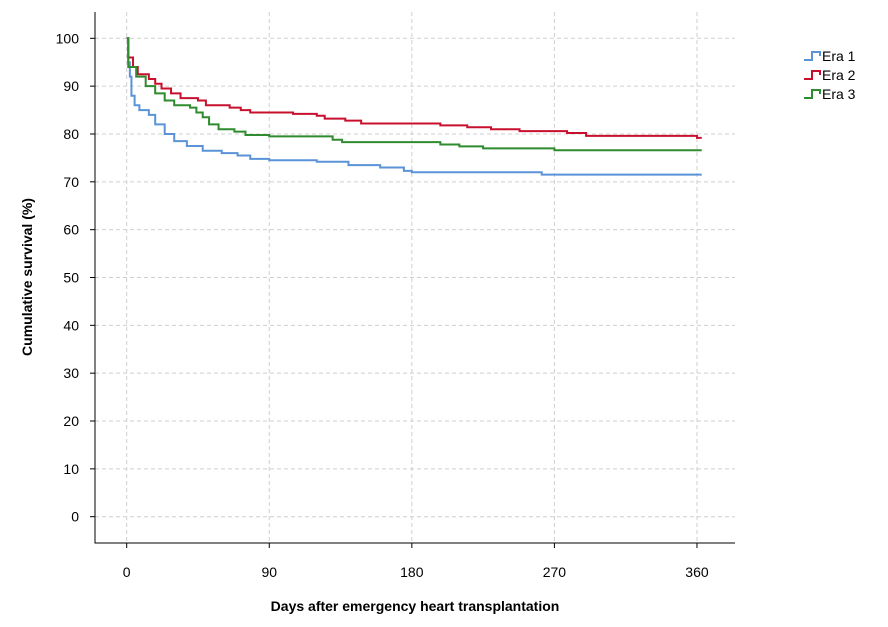  What do you see at coordinates (71, 278) in the screenshot?
I see `y-tick-label: 50` at bounding box center [71, 278].